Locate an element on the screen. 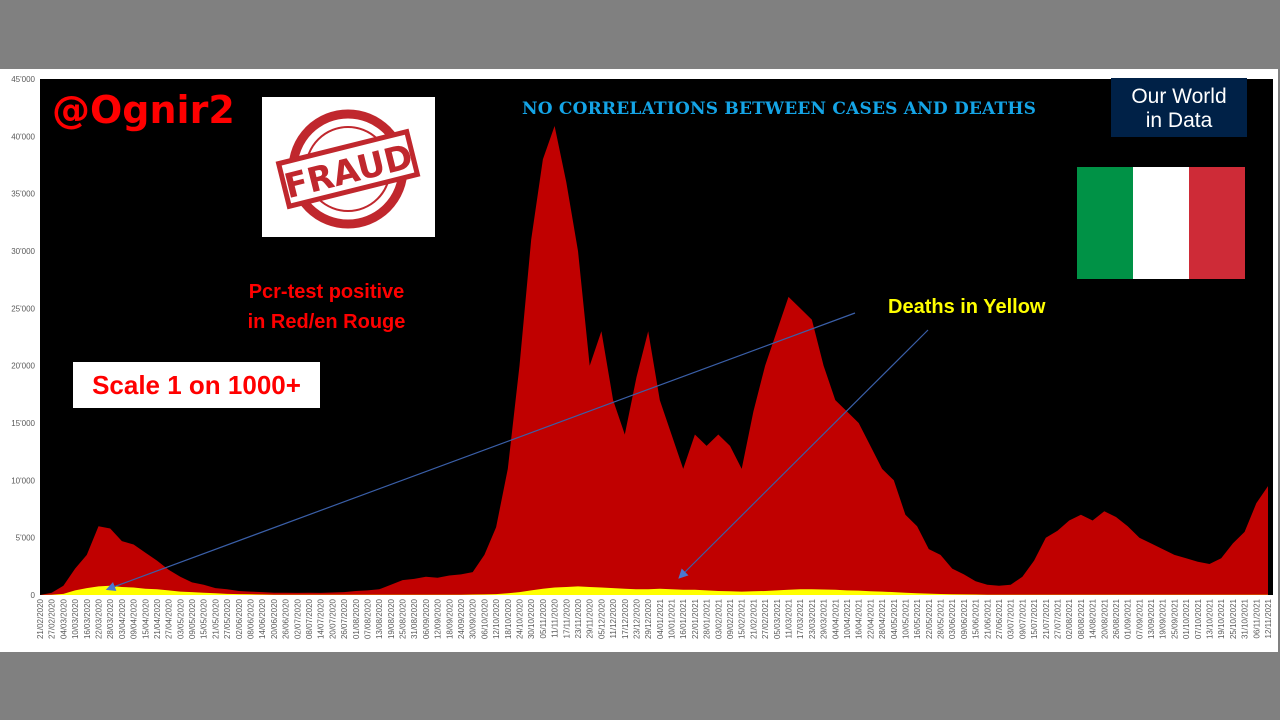 This screenshot has width=1280, height=720. x-tick-label: 01/09/2021 is located at coordinates (1128, 618).